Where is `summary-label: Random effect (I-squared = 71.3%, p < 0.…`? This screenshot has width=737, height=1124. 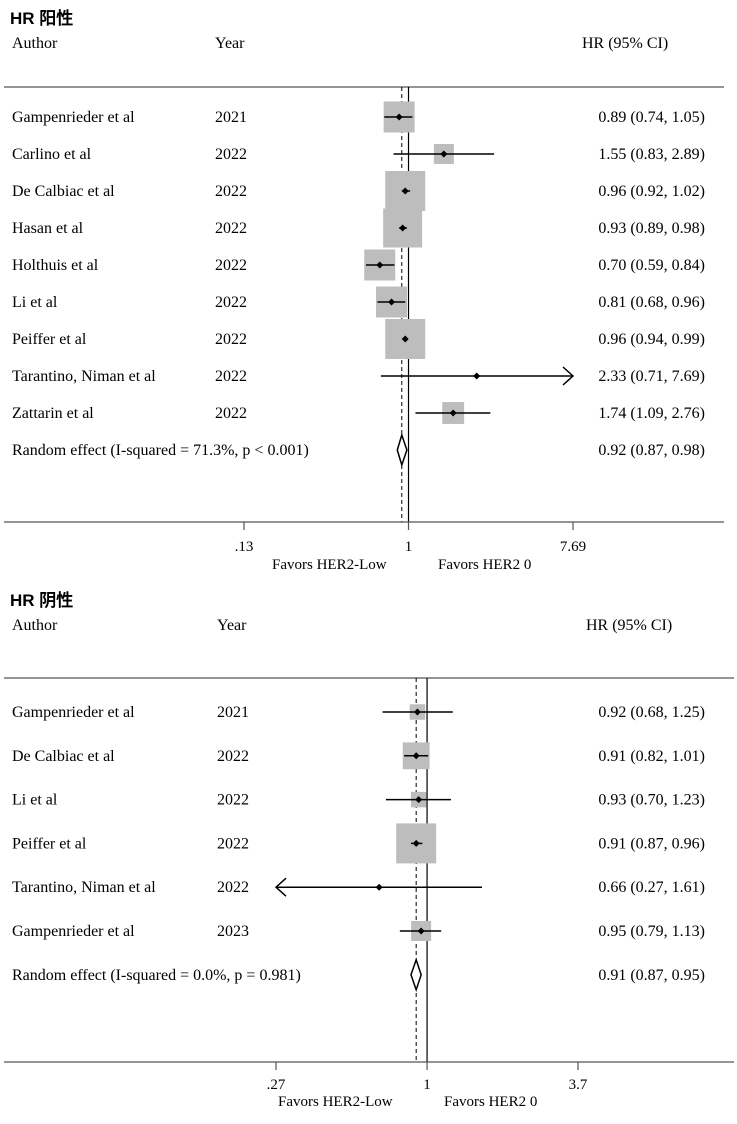
summary-label: Random effect (I-squared = 71.3%, p < 0.… is located at coordinates (160, 450).